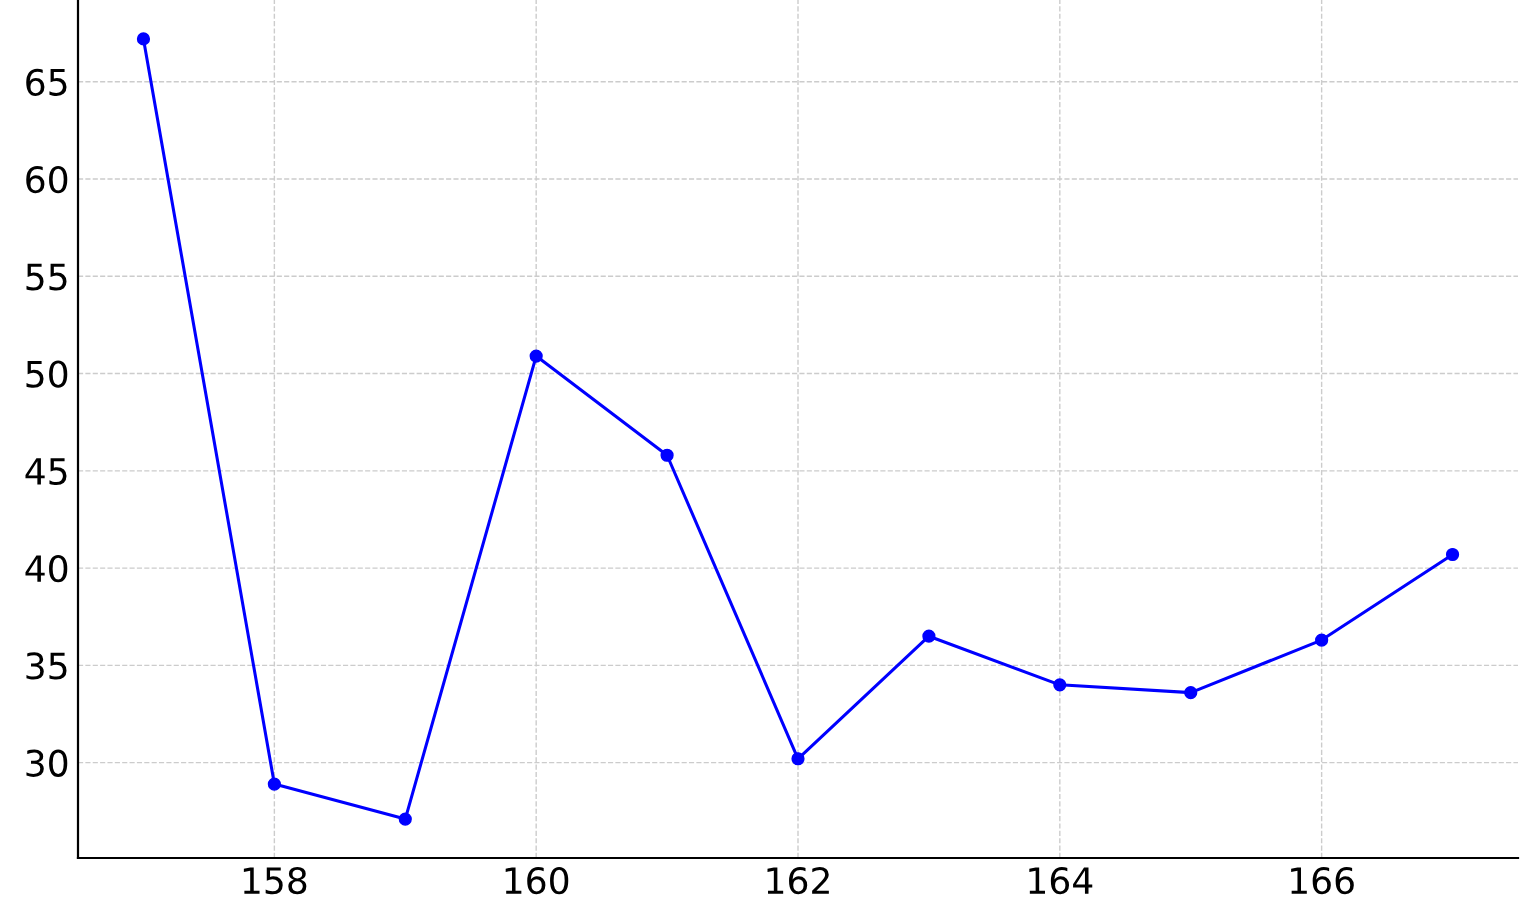  Describe the element at coordinates (46, 82) in the screenshot. I see `y-tick-label: 65` at that location.